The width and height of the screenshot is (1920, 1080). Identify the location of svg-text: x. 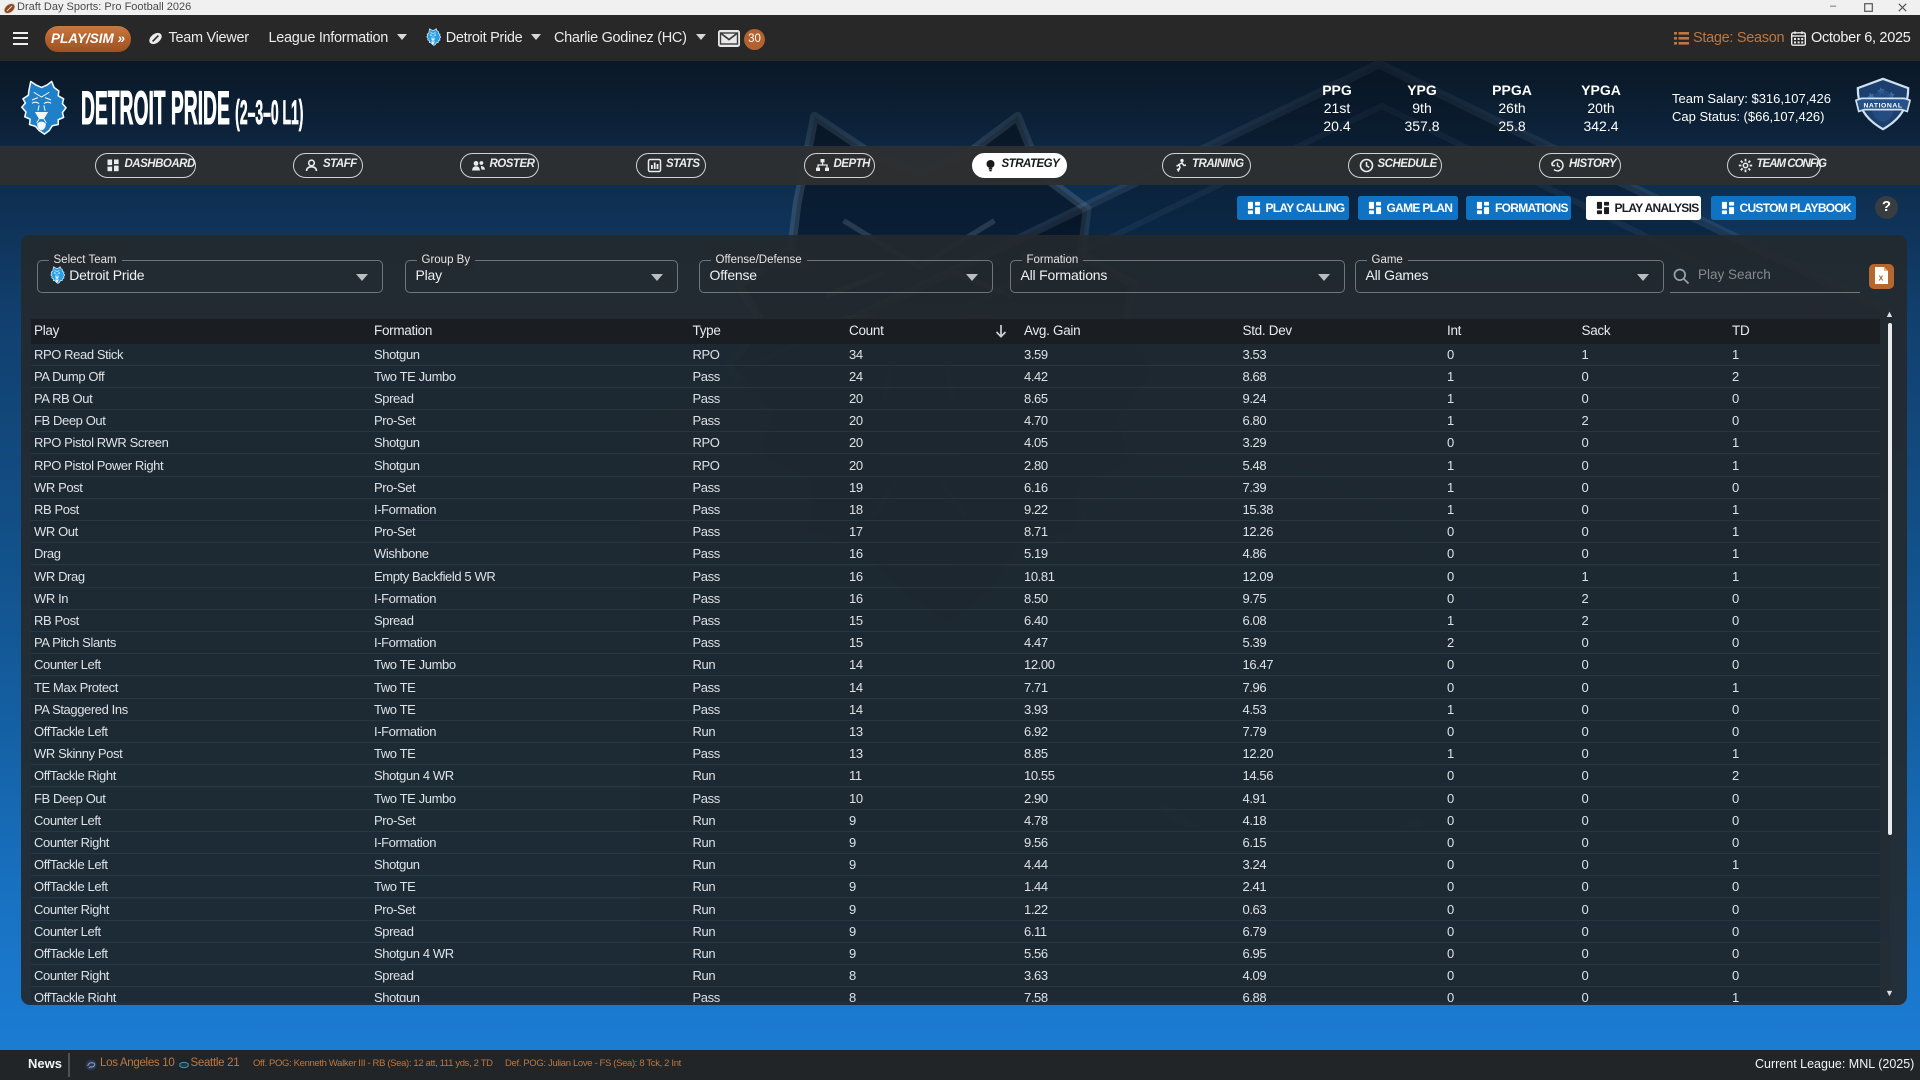
(1880, 278).